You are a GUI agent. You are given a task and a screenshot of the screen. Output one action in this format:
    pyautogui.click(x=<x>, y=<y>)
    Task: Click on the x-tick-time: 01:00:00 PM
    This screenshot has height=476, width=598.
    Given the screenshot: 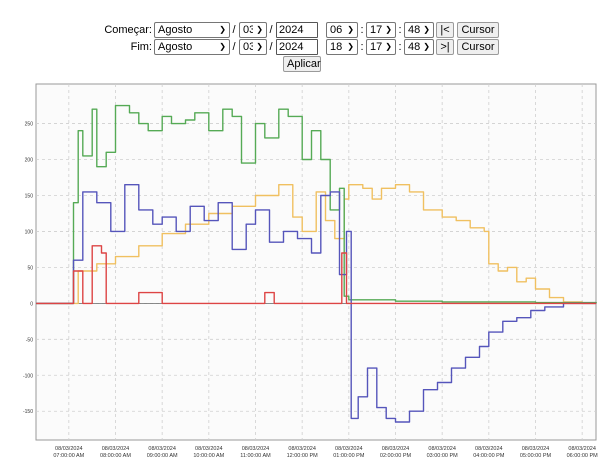 What is the action you would take?
    pyautogui.click(x=349, y=456)
    